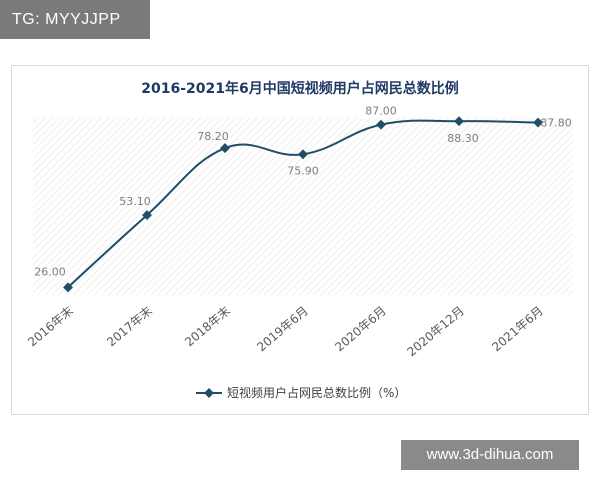 Image resolution: width=600 pixels, height=480 pixels. Describe the element at coordinates (517, 329) in the screenshot. I see `x-tick-label: 2021年6月` at that location.